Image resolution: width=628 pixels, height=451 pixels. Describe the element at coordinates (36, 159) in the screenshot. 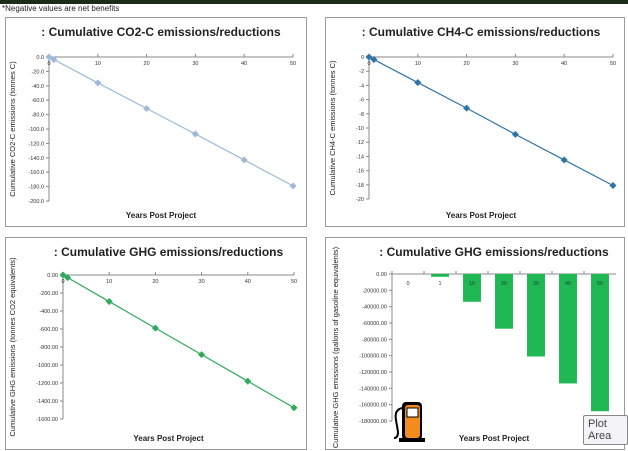

I see `y-tick-label: -140.0` at that location.